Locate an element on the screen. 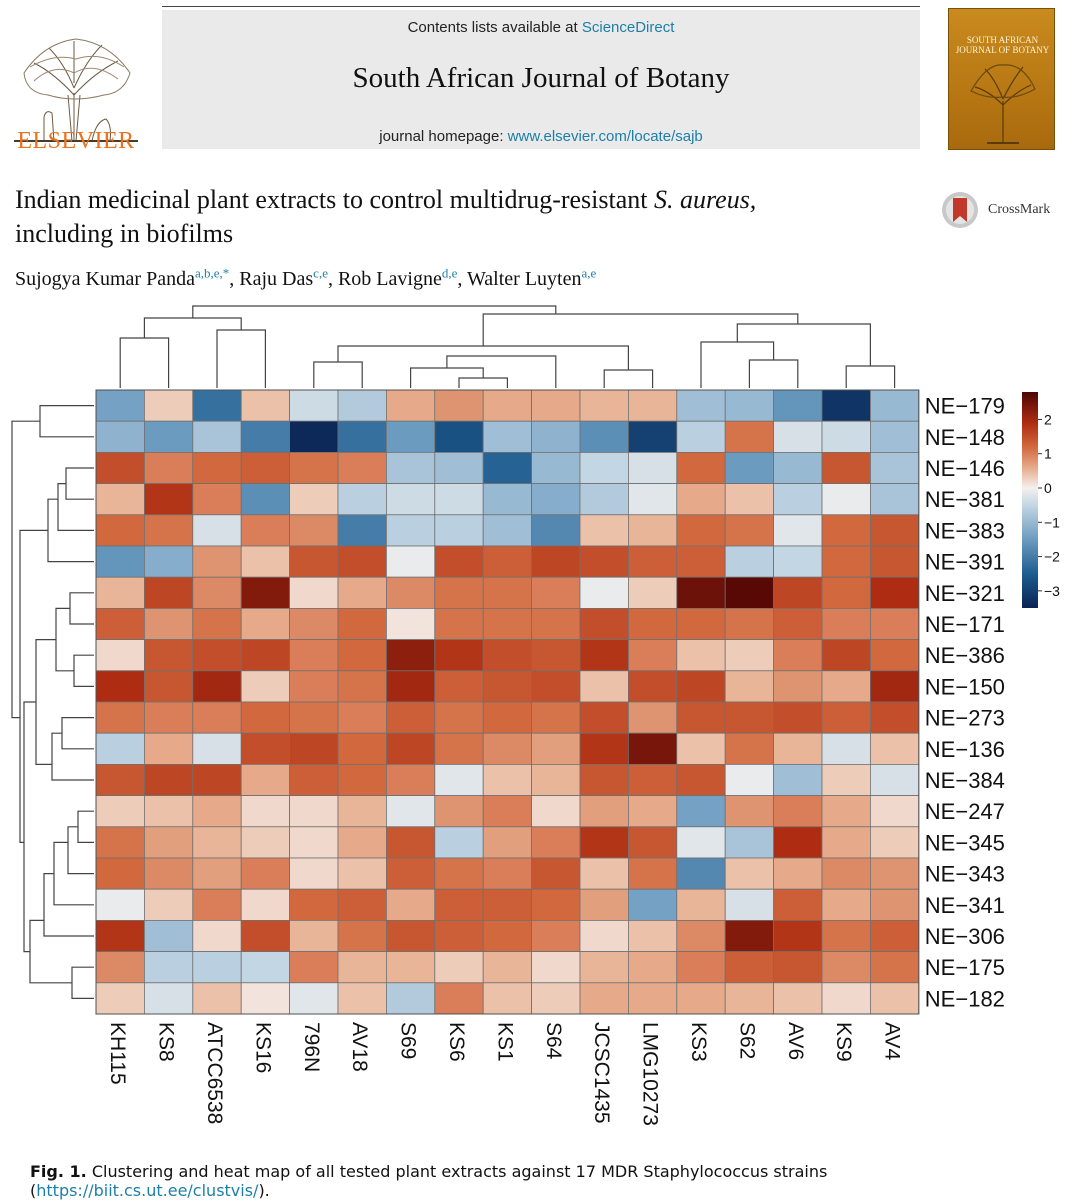  row-label: NE−341 is located at coordinates (965, 905).